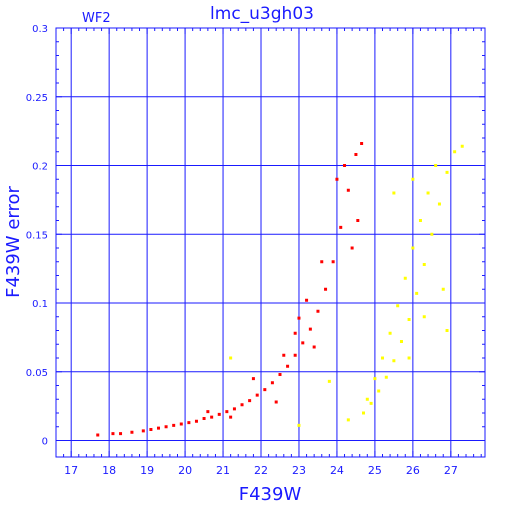 The image size is (512, 512). I want to click on panel-label: WF2, so click(96, 18).